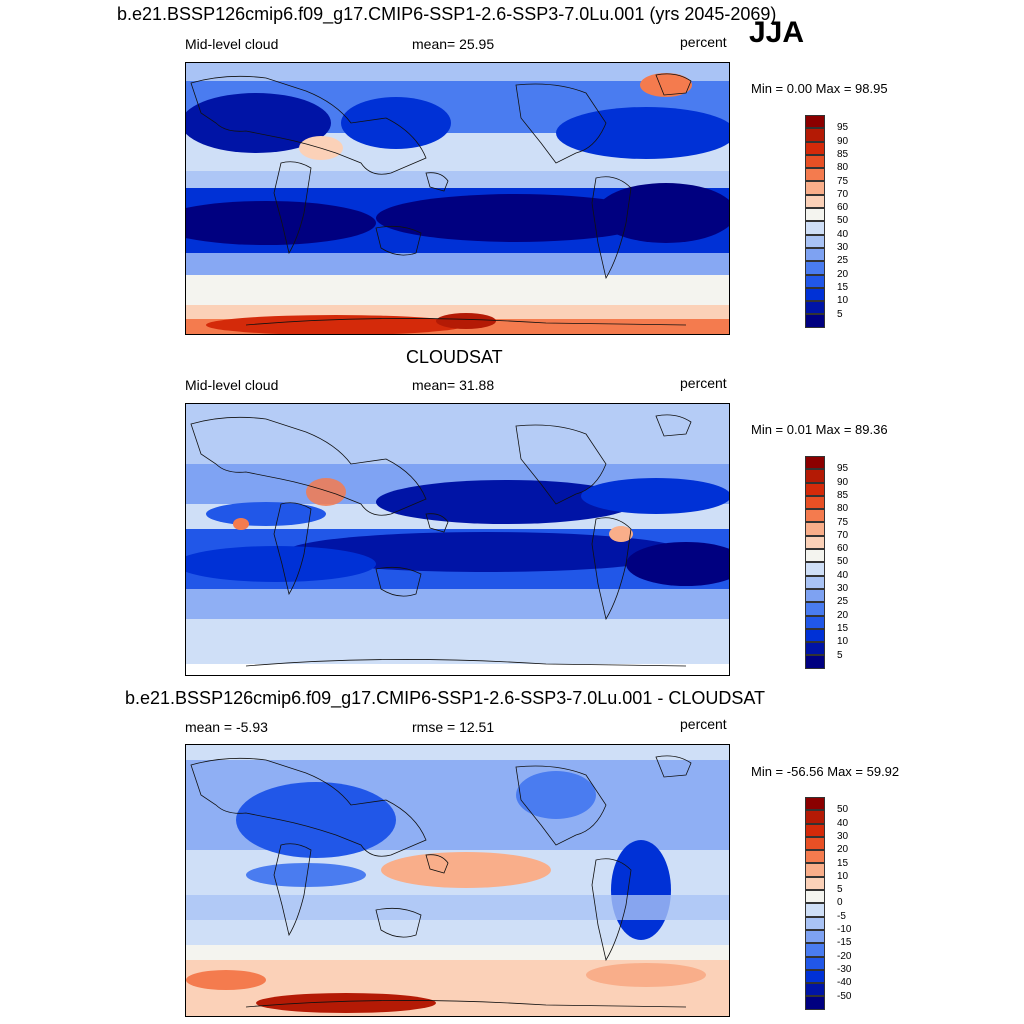 The height and width of the screenshot is (1024, 1024). I want to click on colorbar-label: -30, so click(844, 969).